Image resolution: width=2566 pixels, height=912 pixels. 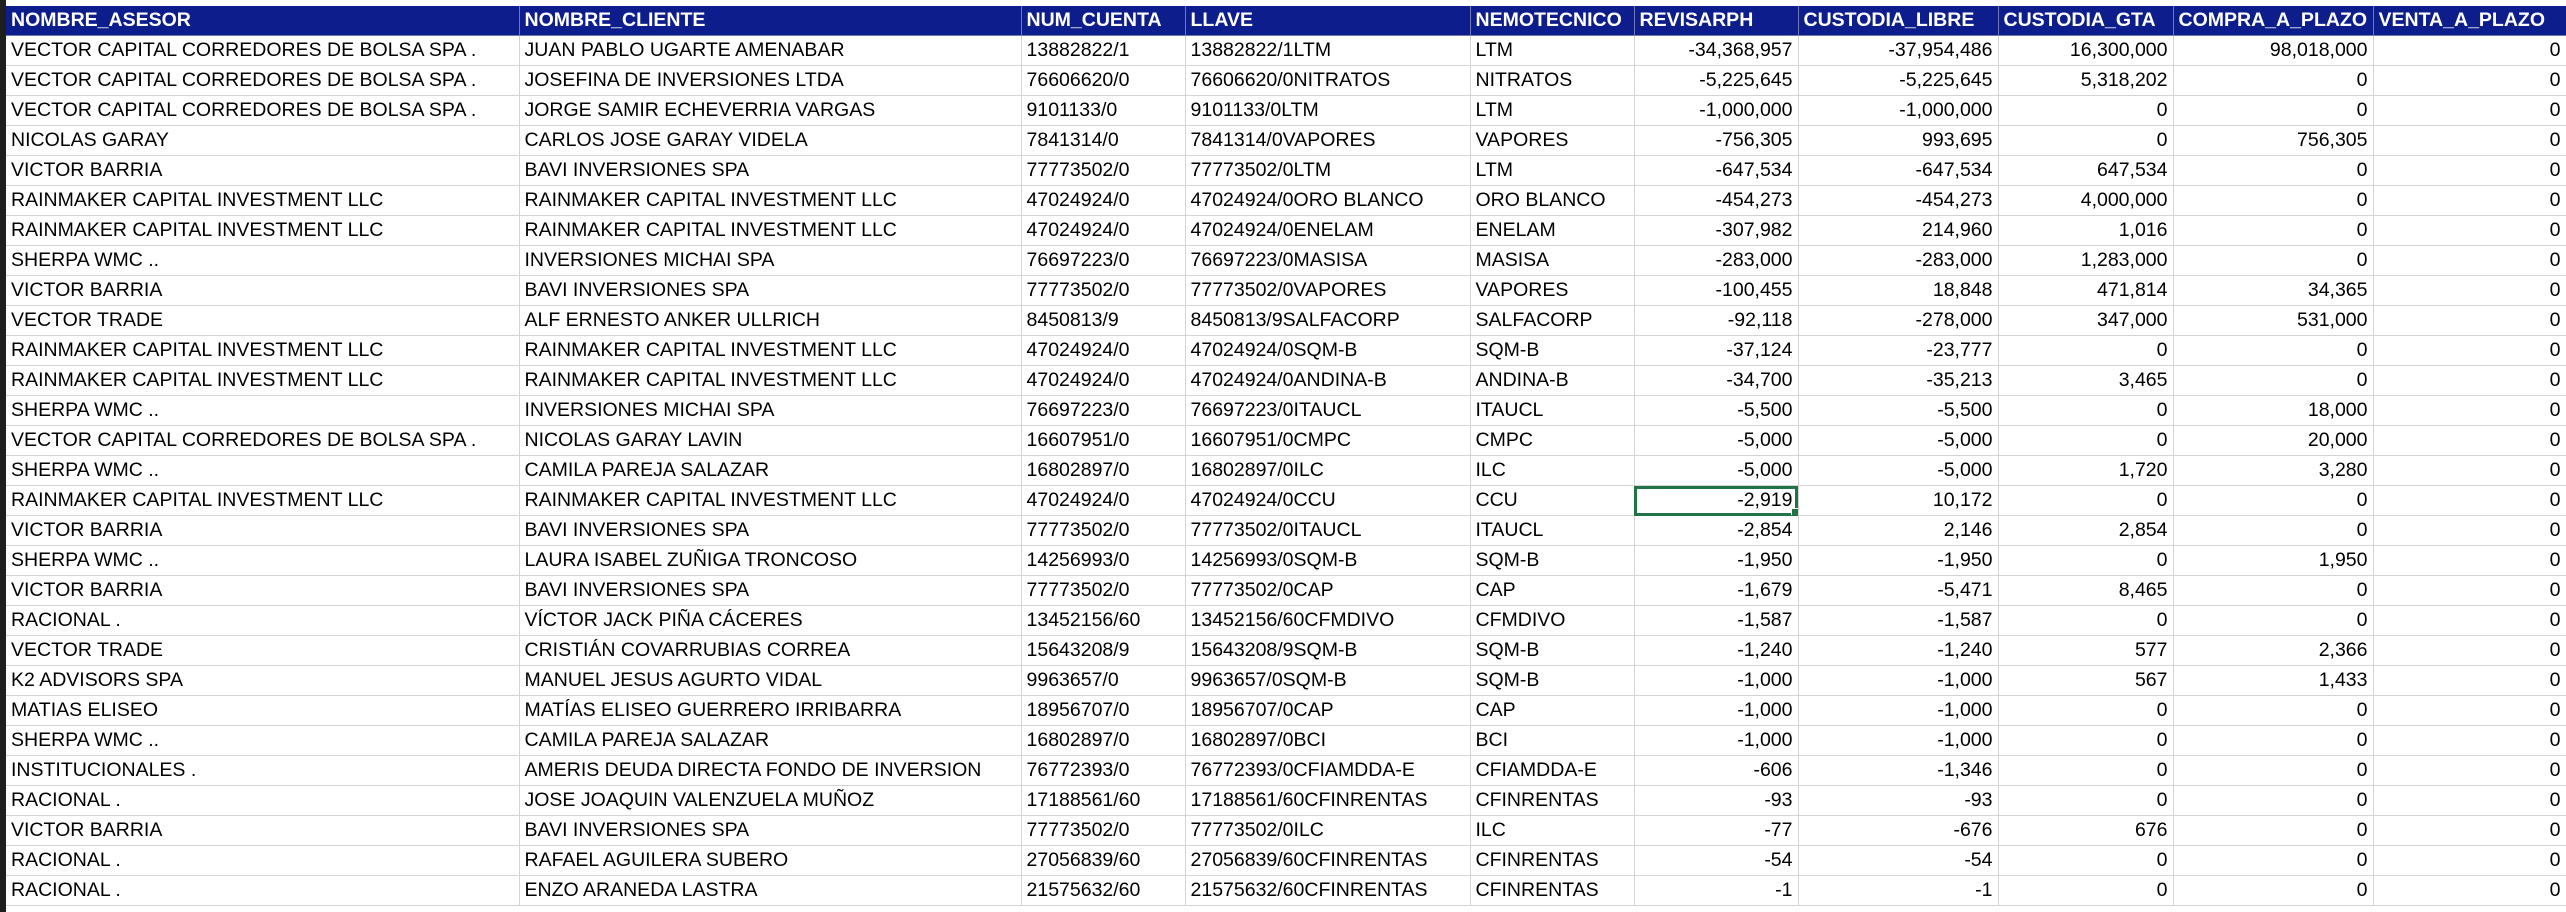 What do you see at coordinates (1328, 741) in the screenshot?
I see `cell-llave: 16802897/0BCI` at bounding box center [1328, 741].